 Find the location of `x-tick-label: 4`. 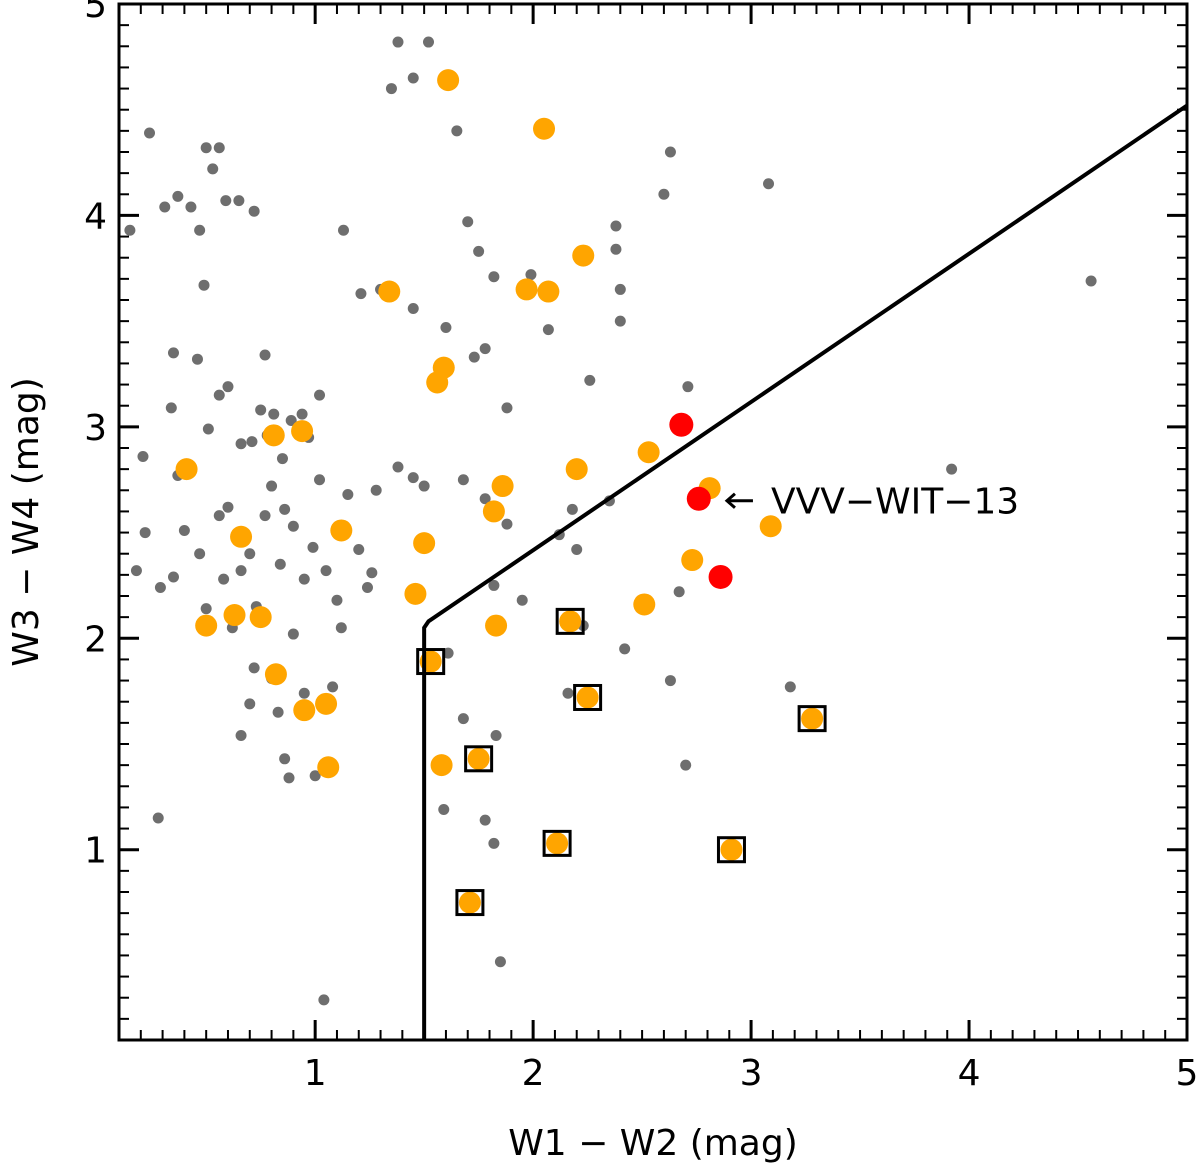

x-tick-label: 4 is located at coordinates (969, 1073).